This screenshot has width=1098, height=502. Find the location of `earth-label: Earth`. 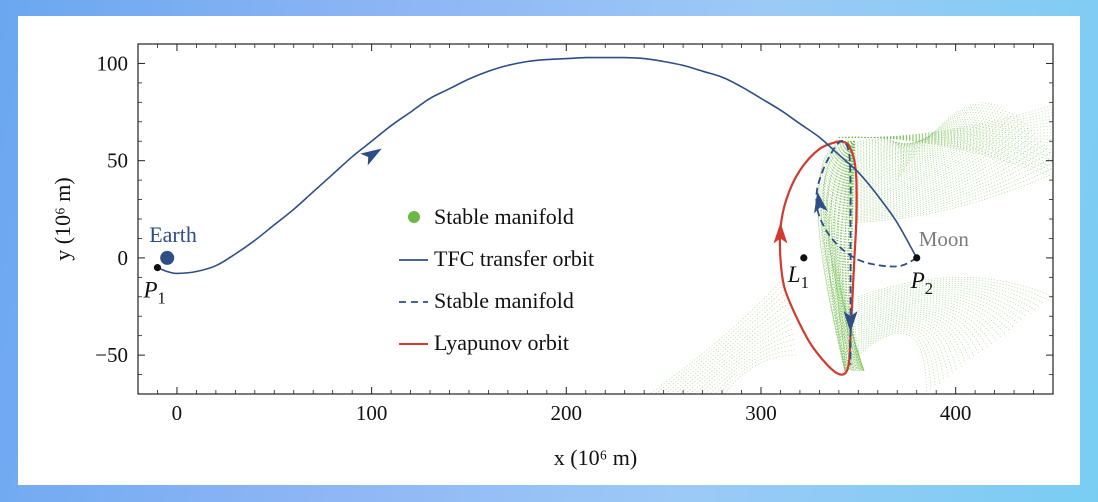

earth-label: Earth is located at coordinates (173, 234).